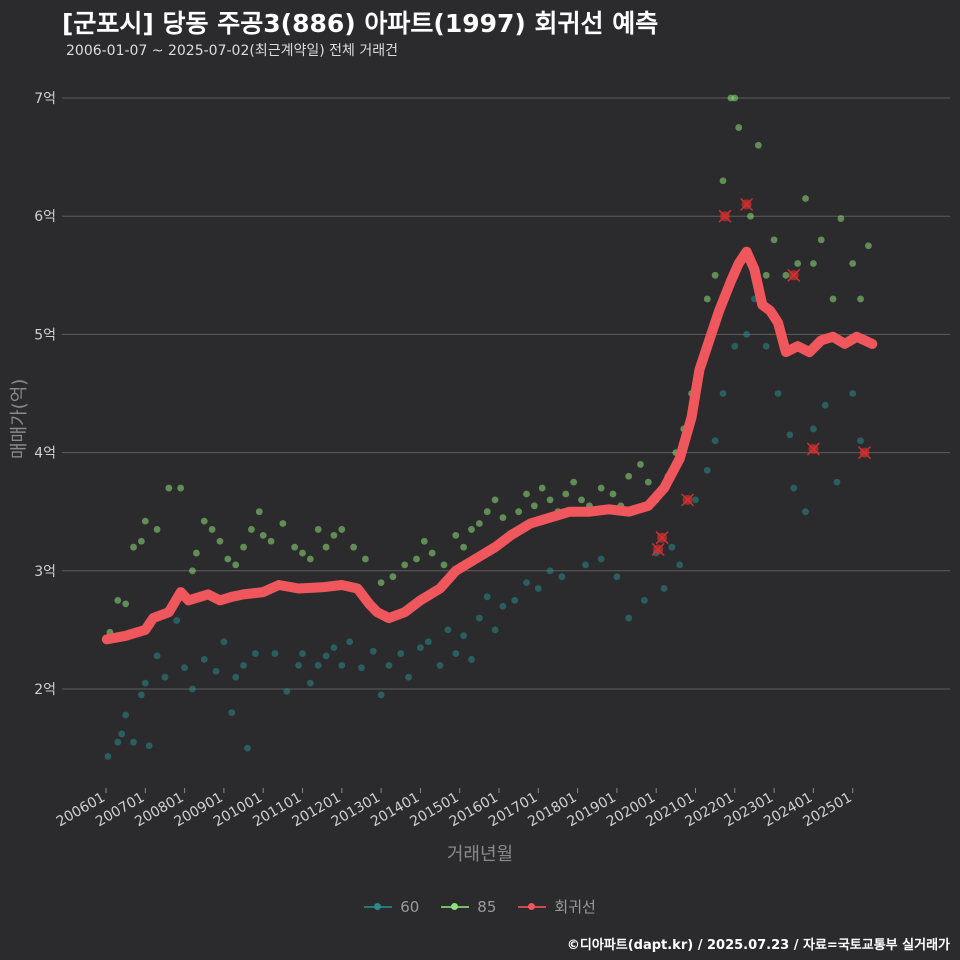  What do you see at coordinates (487, 906) in the screenshot?
I see `legend-label-85: 85` at bounding box center [487, 906].